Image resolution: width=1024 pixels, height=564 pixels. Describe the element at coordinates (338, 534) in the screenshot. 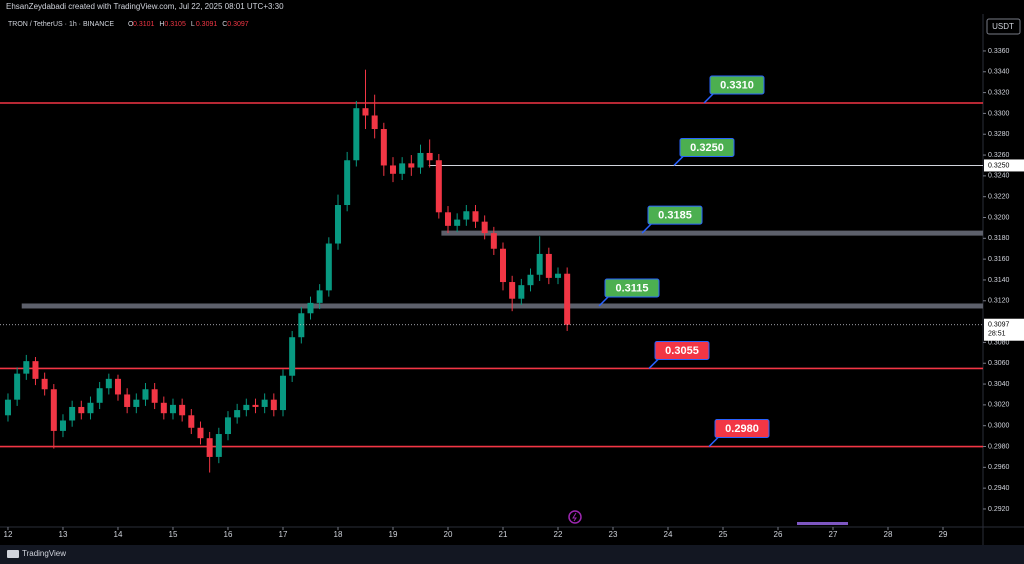

I see `x-tick-label: 18` at that location.